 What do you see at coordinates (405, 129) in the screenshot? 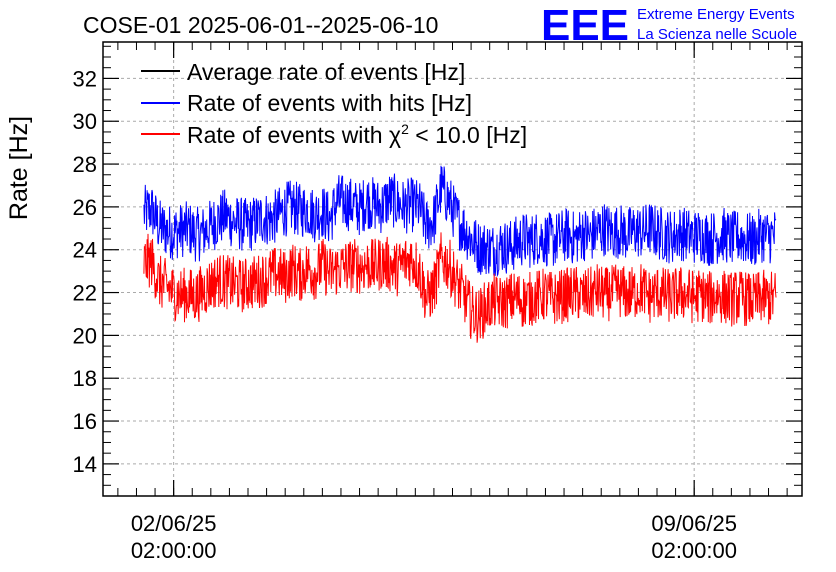
I see `legend-label-chi2-sup: 2` at bounding box center [405, 129].